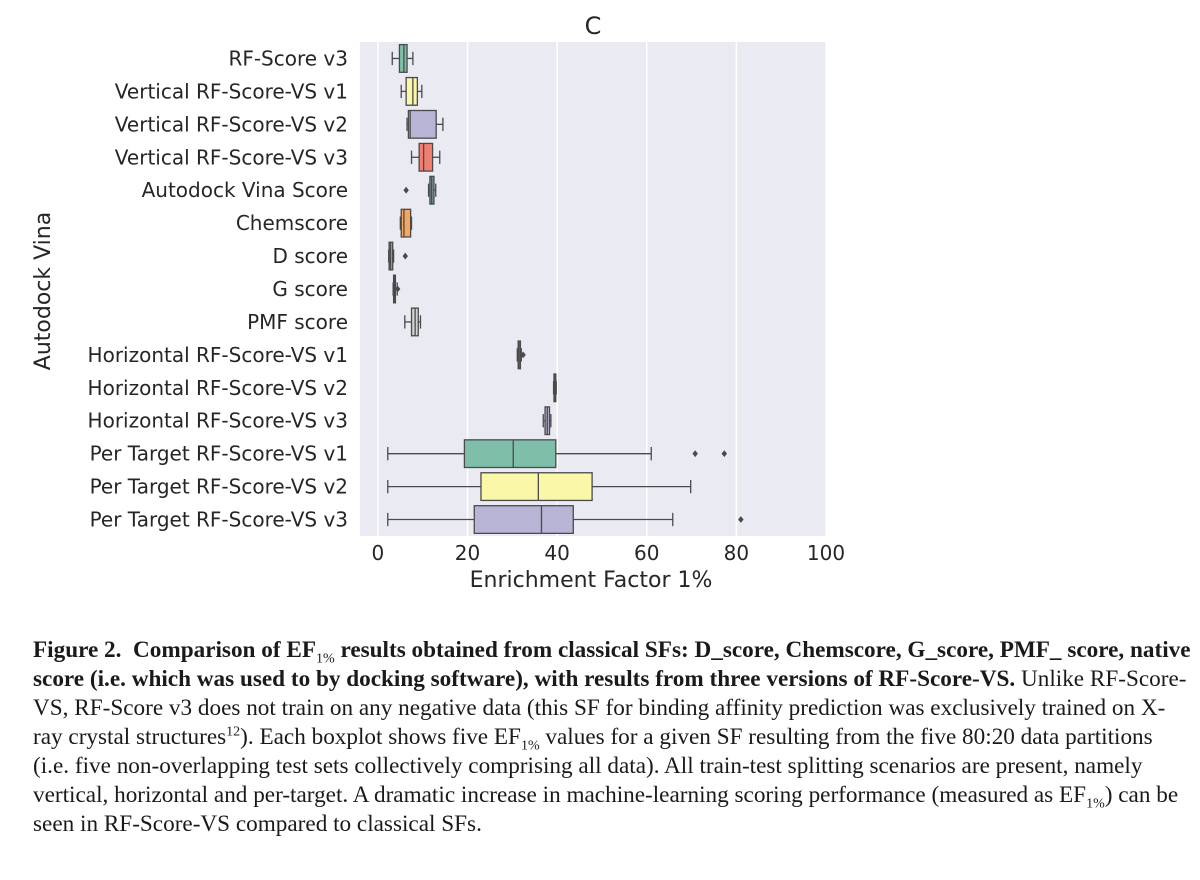 The image size is (1200, 880). Describe the element at coordinates (380, 737) in the screenshot. I see `caption-text-b: ). Each boxplot shows five EF` at that location.